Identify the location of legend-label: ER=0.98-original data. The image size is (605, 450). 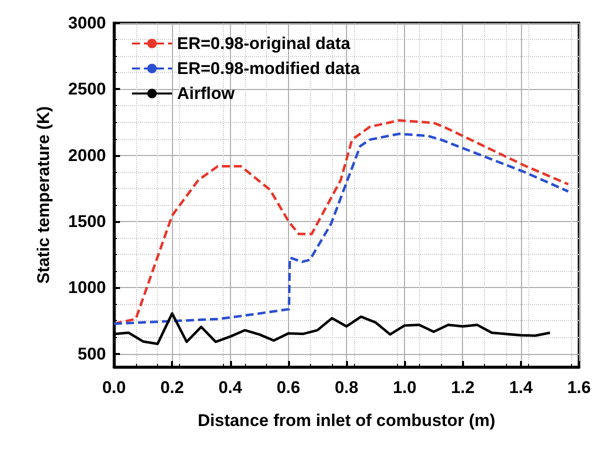
(264, 43).